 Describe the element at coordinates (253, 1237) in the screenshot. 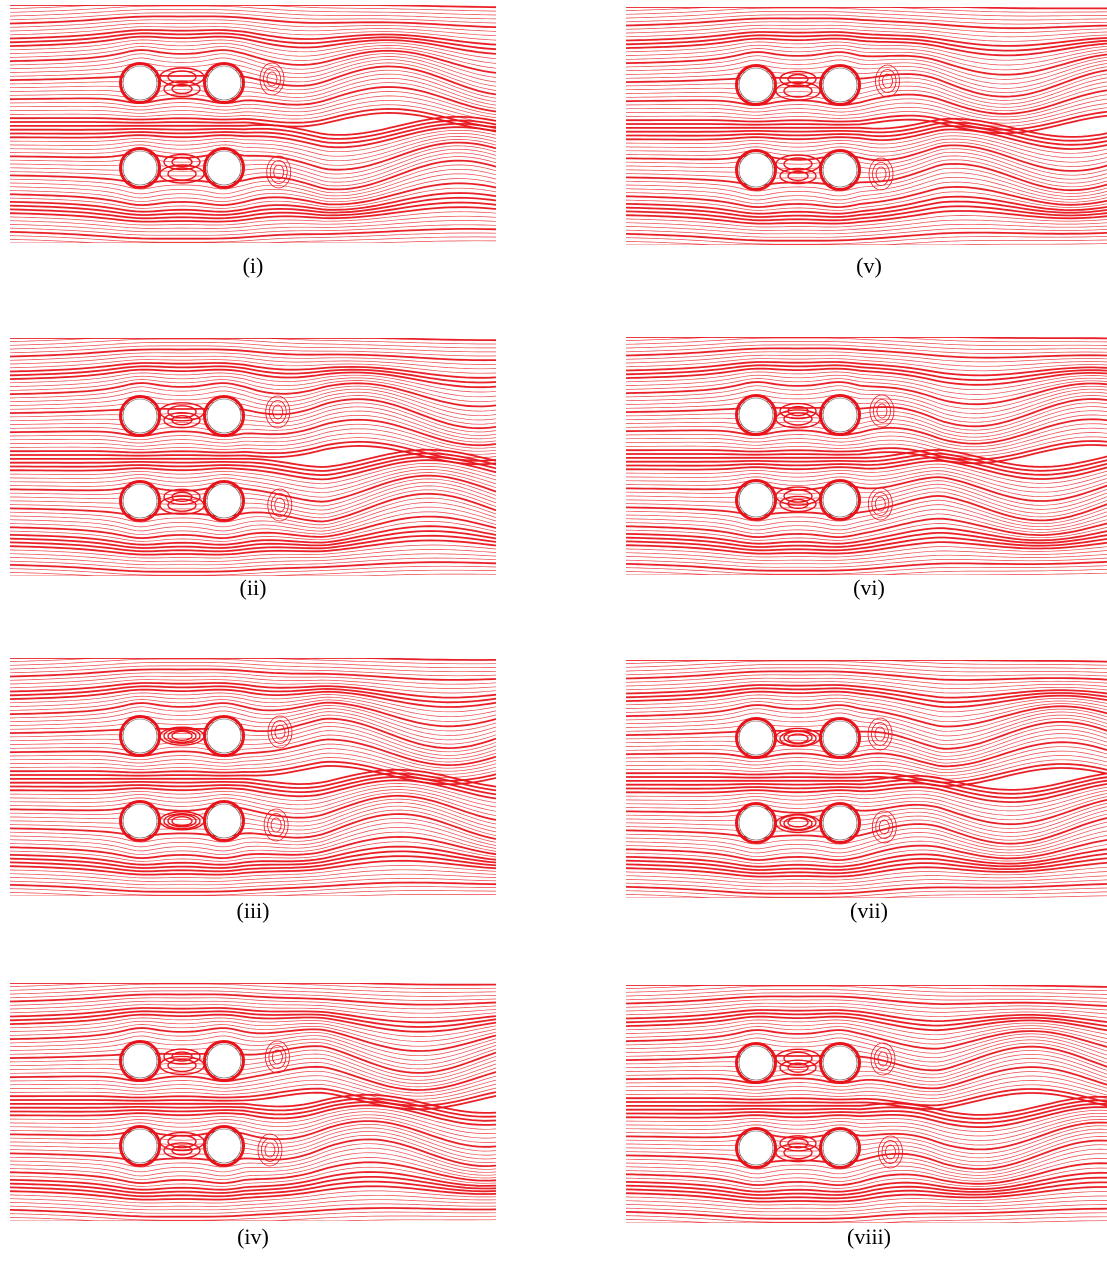

I see `caption-iv: (iv)` at that location.